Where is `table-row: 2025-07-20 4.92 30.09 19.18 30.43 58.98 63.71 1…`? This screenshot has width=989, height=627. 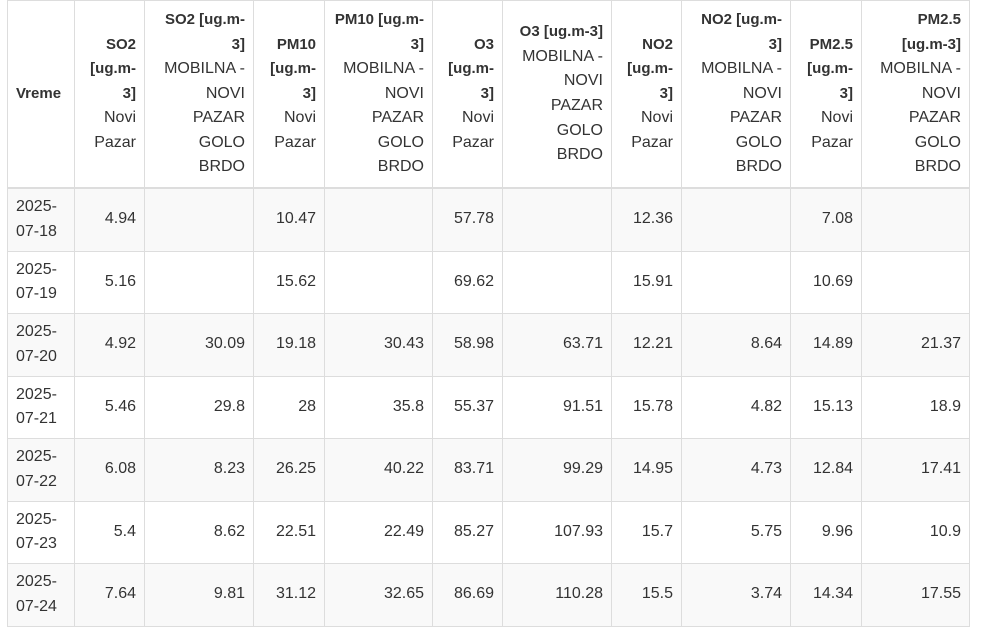 table-row: 2025-07-20 4.92 30.09 19.18 30.43 58.98 63.71 1… is located at coordinates (488, 345).